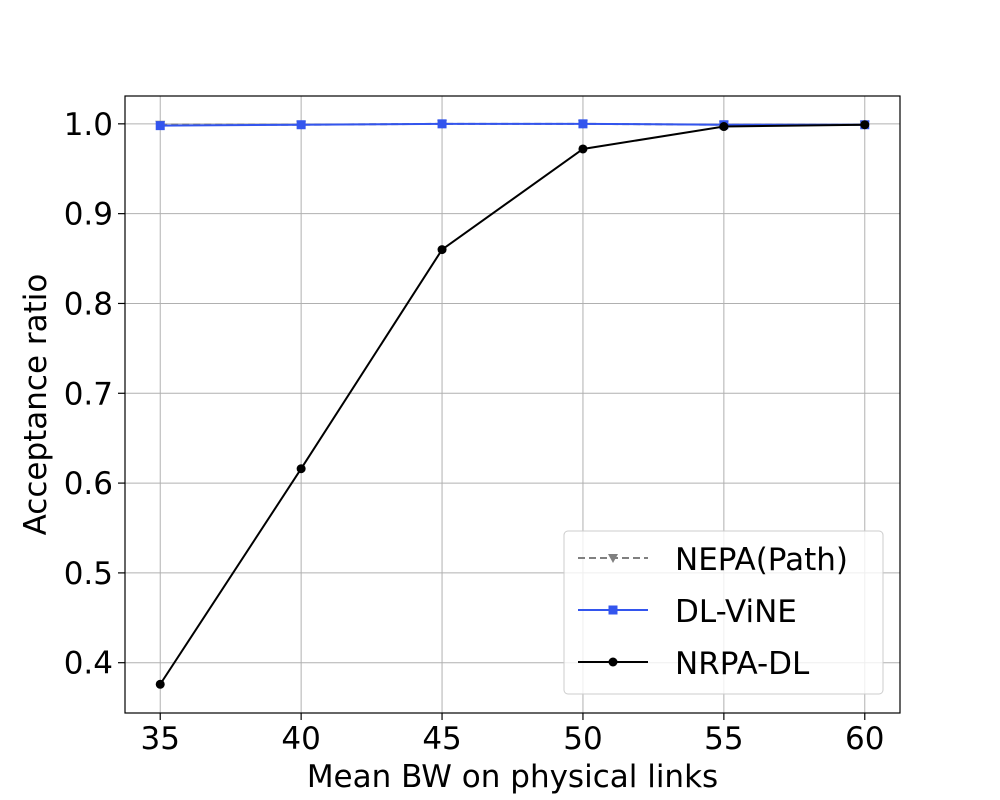 The image size is (1000, 800). What do you see at coordinates (582, 739) in the screenshot?
I see `x-tick-label: 50` at bounding box center [582, 739].